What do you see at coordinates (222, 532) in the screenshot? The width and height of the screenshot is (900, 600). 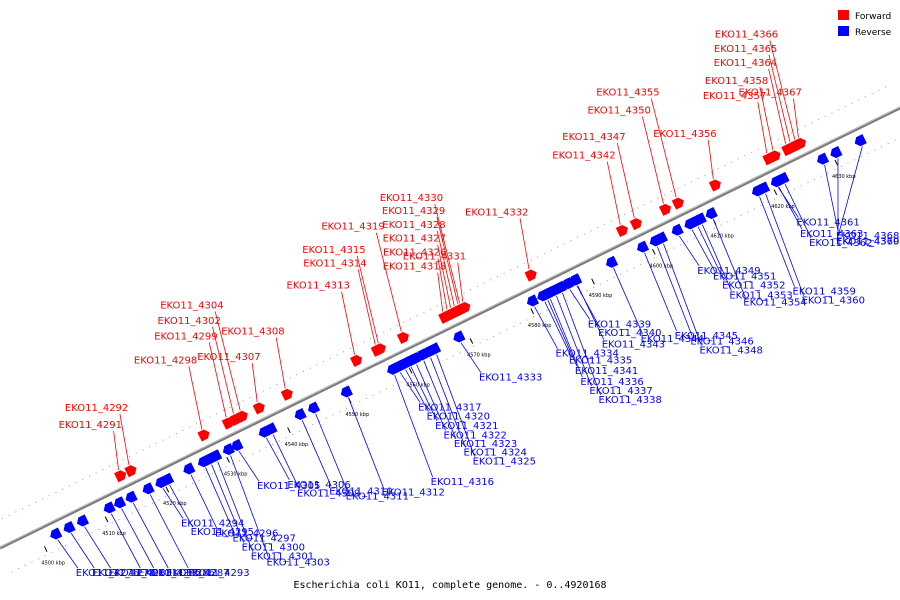 I see `reverse-gene-label: EKO11_4295` at bounding box center [222, 532].